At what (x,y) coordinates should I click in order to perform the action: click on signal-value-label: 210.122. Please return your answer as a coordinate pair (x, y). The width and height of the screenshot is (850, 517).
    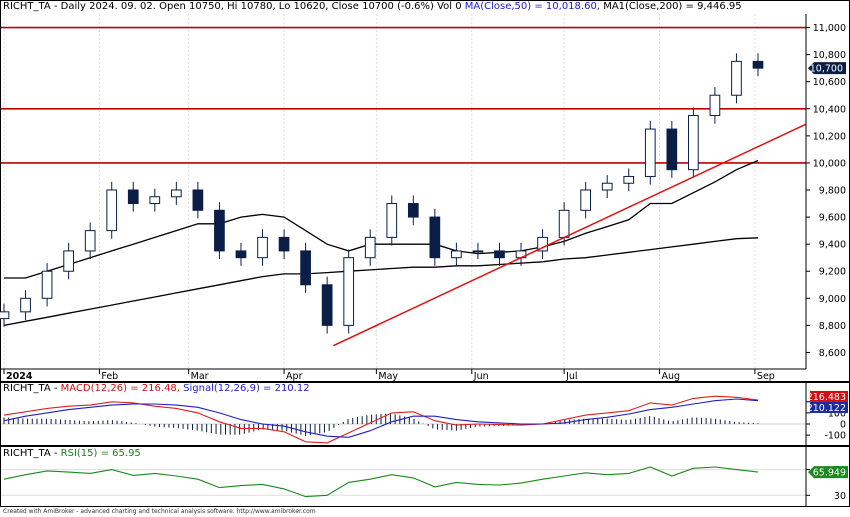
    Looking at the image, I should click on (826, 408).